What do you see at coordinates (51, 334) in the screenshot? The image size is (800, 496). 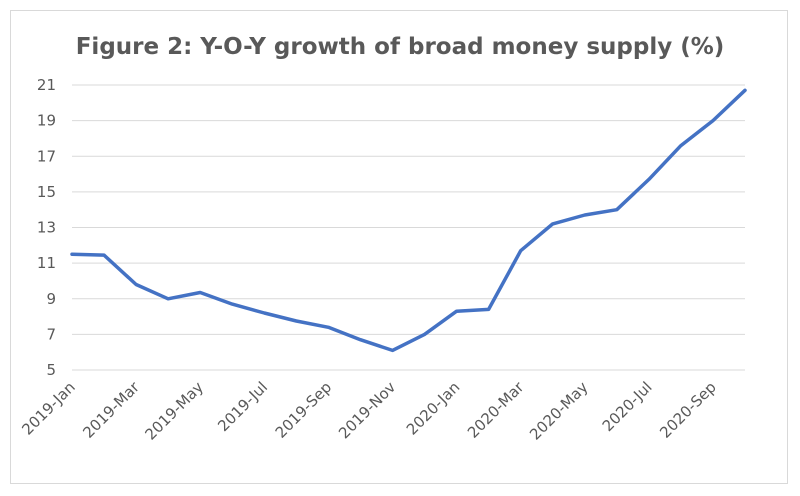 I see `y-tick-label: 7` at bounding box center [51, 334].